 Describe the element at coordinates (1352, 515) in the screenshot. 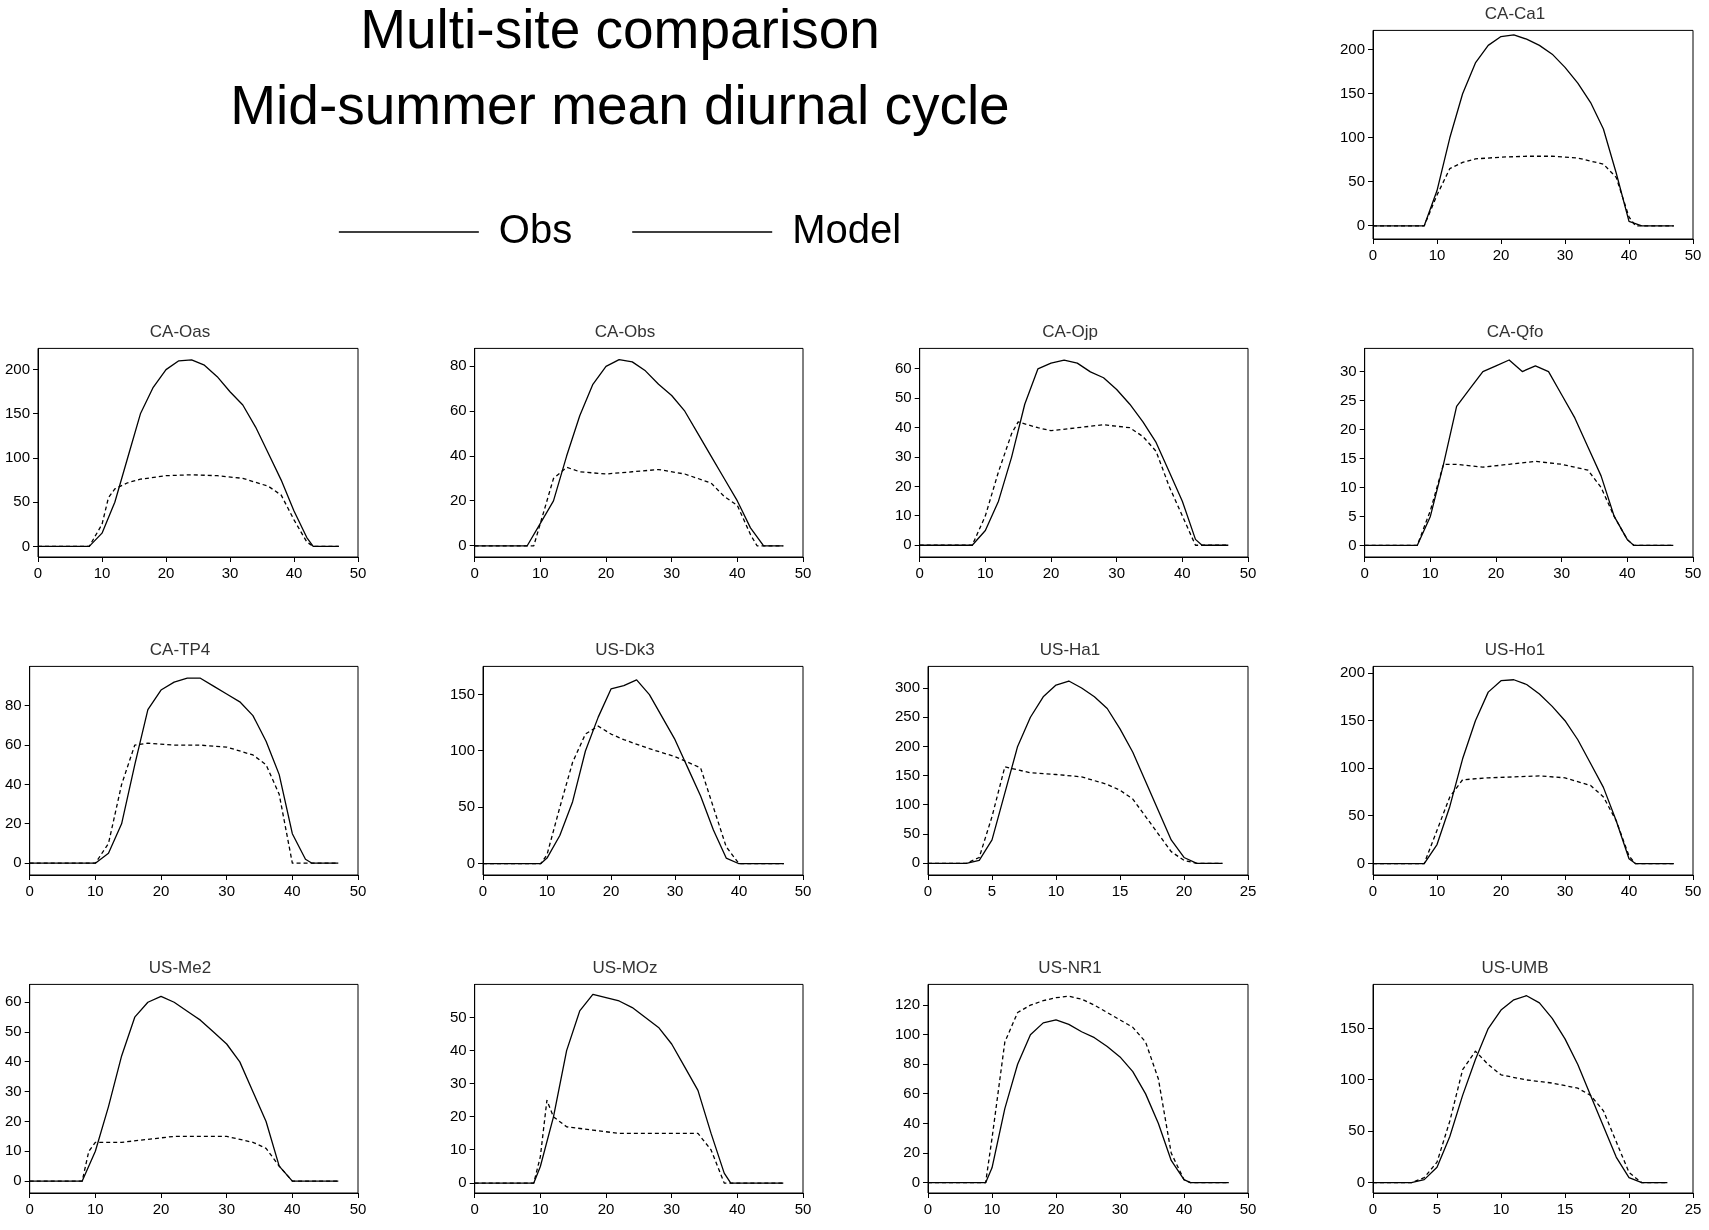

I see `y-tick-label: 5` at that location.